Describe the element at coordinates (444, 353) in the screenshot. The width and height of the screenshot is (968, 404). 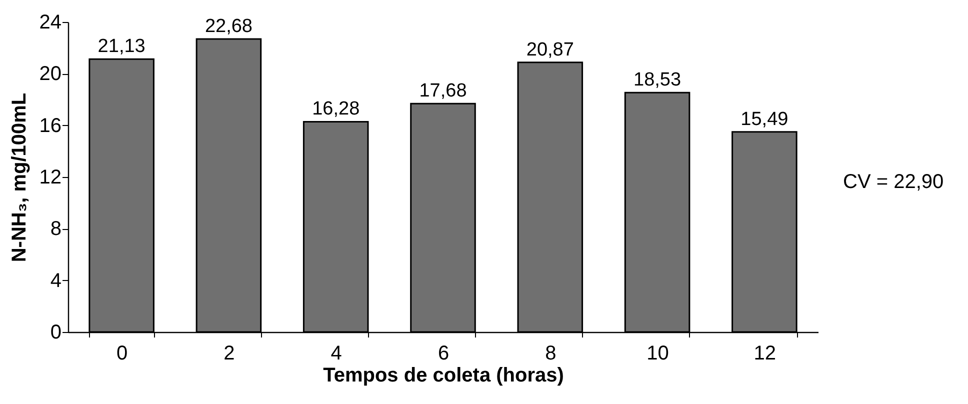
I see `x-tick-label: 6` at that location.